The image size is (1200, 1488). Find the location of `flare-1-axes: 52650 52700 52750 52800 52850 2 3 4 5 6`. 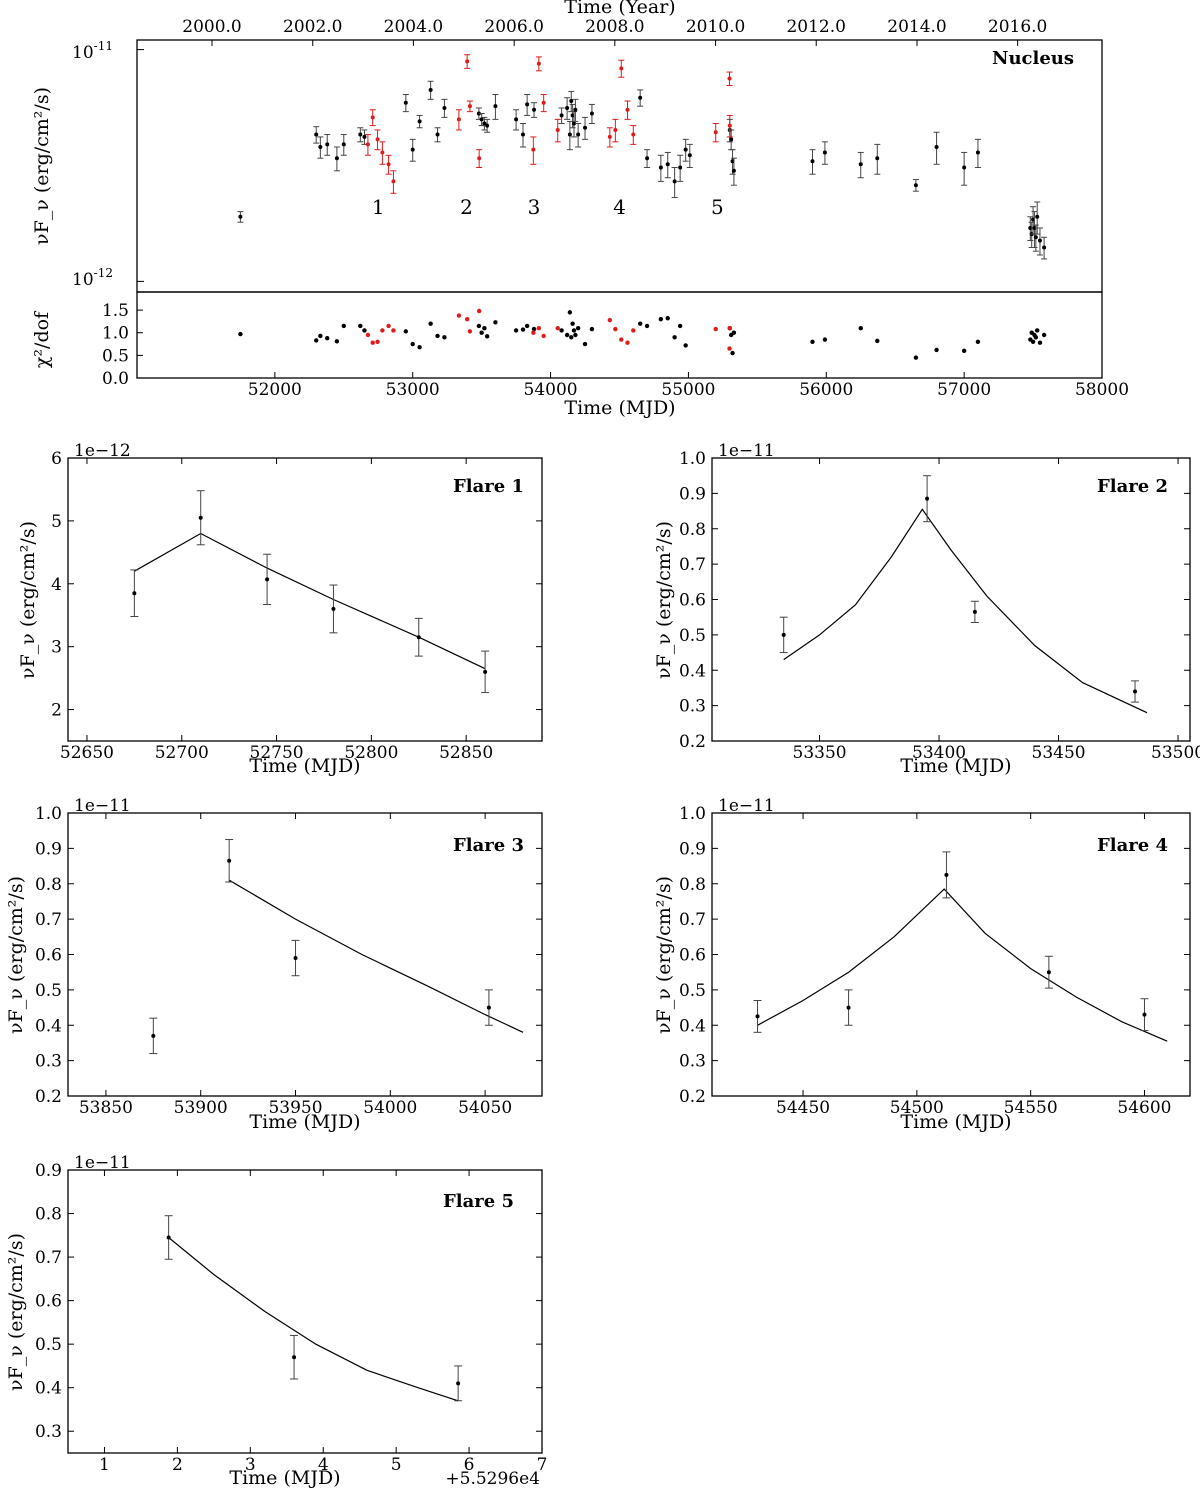

flare-1-axes: 52650 52700 52750 52800 52850 2 3 4 5 6 is located at coordinates (296, 606).